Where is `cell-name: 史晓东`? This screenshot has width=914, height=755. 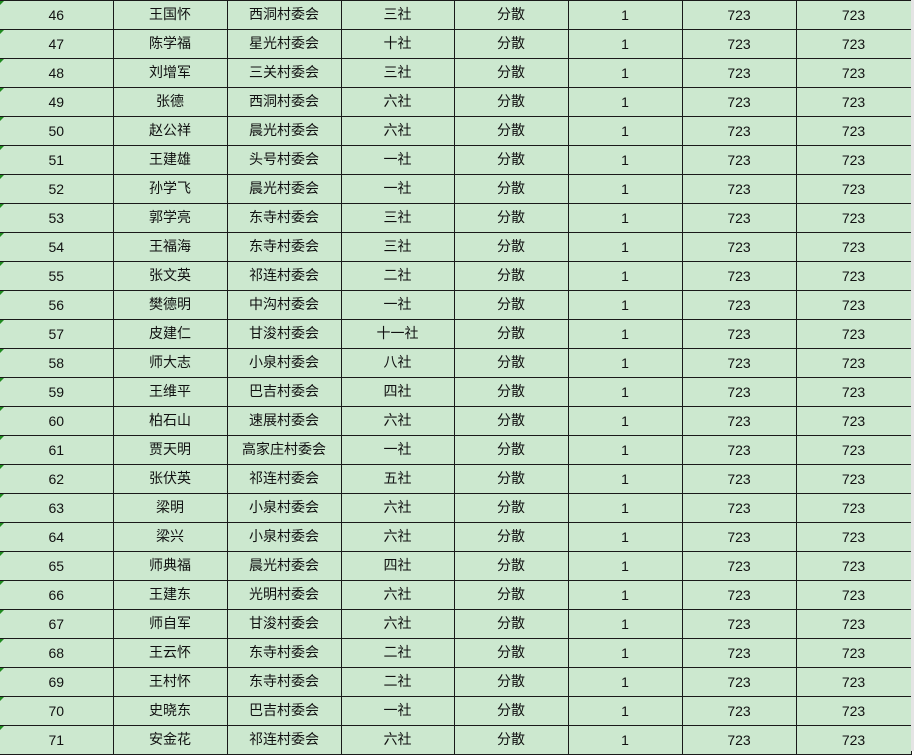
cell-name: 史晓东 is located at coordinates (170, 711).